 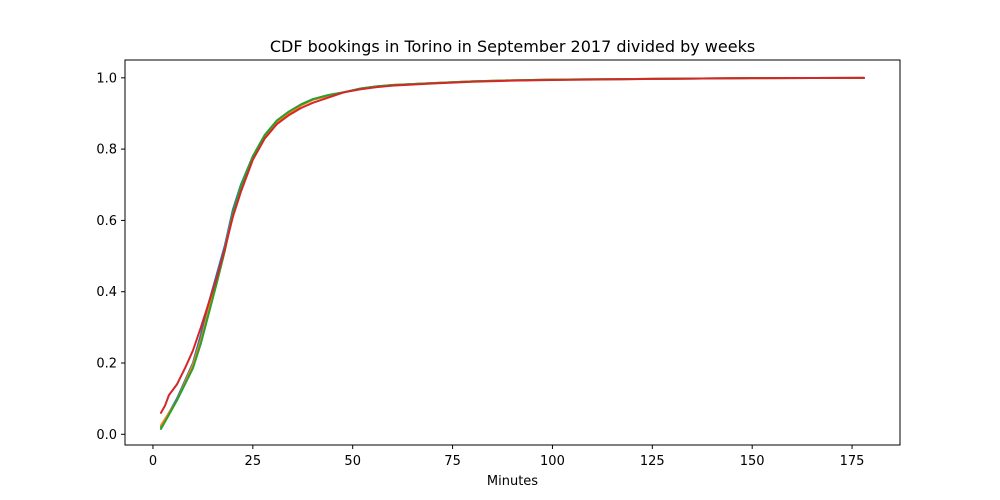 I want to click on x-axis-label: Minutes, so click(x=512, y=481).